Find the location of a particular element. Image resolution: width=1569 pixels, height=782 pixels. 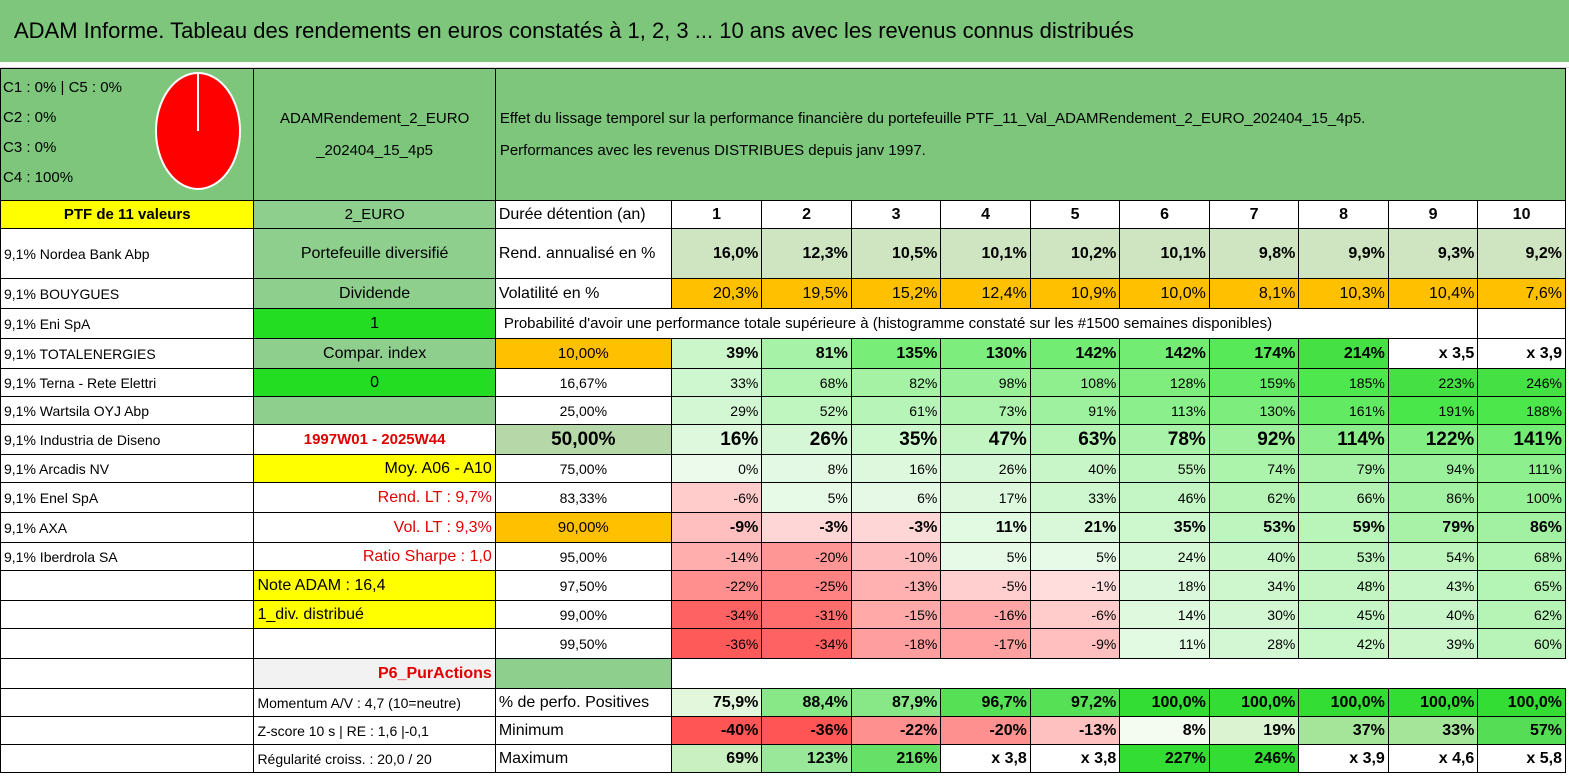

probability-level: 10,00% is located at coordinates (583, 353).